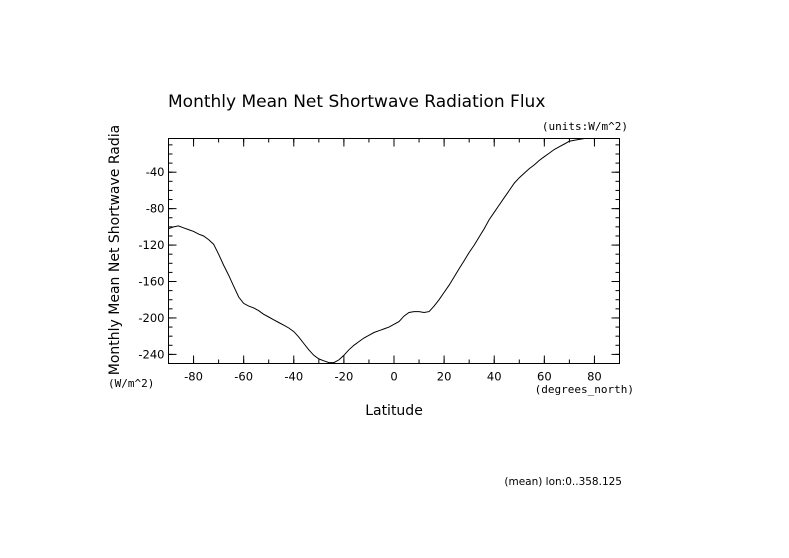 The width and height of the screenshot is (789, 558). Describe the element at coordinates (584, 389) in the screenshot. I see `x-axis-units: (degrees_north)` at that location.